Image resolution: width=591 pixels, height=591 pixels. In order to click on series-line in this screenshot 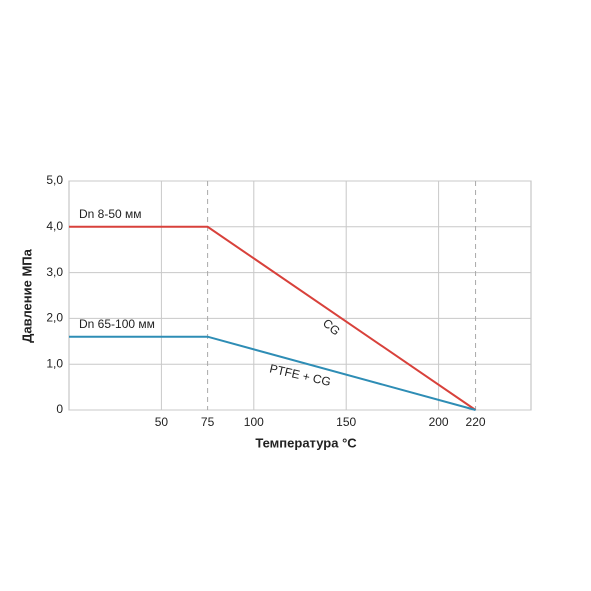, I will do `click(272, 373)`.